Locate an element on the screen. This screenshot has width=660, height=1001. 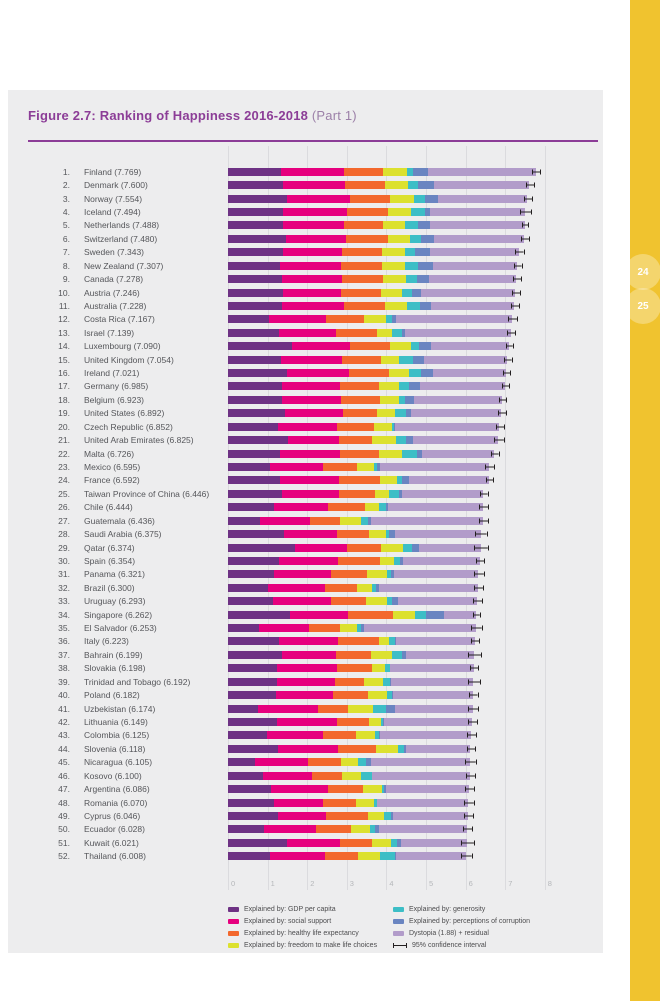
bar-row: 43. Colombia (6.125) is located at coordinates (290, 735).